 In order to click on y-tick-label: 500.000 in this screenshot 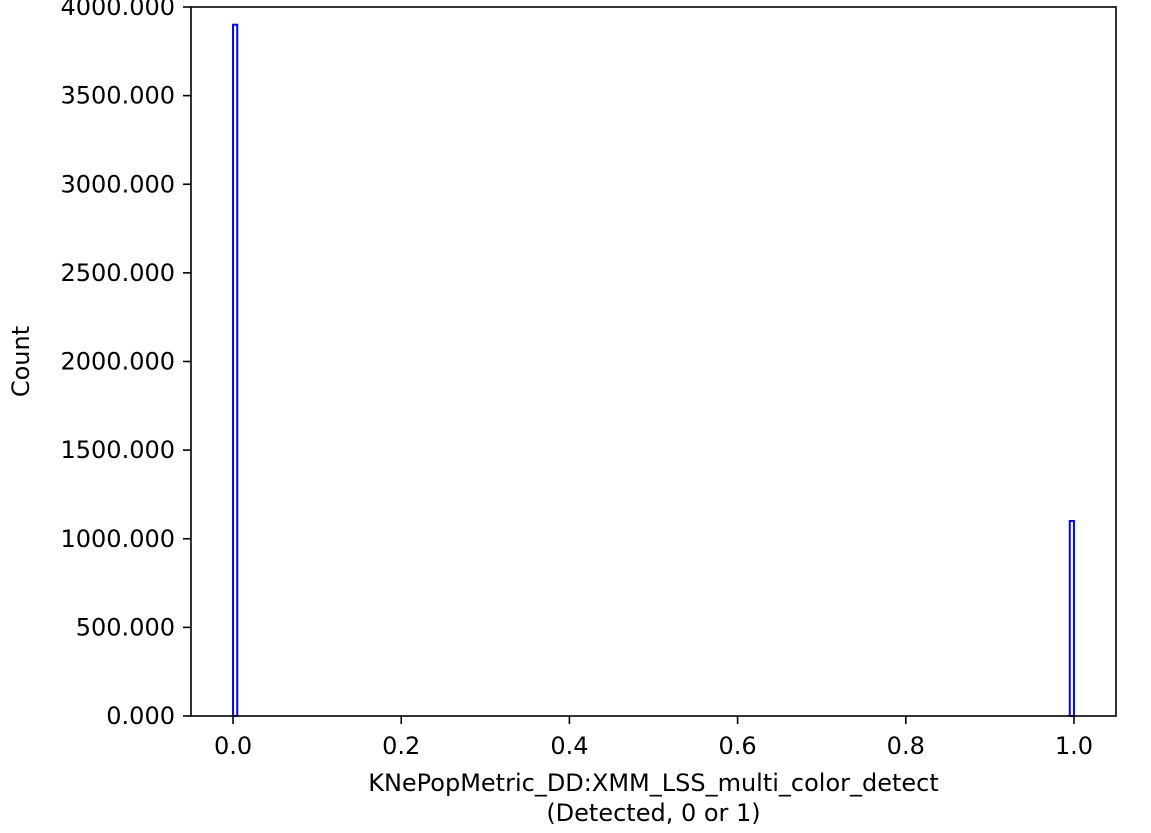, I will do `click(125, 627)`.